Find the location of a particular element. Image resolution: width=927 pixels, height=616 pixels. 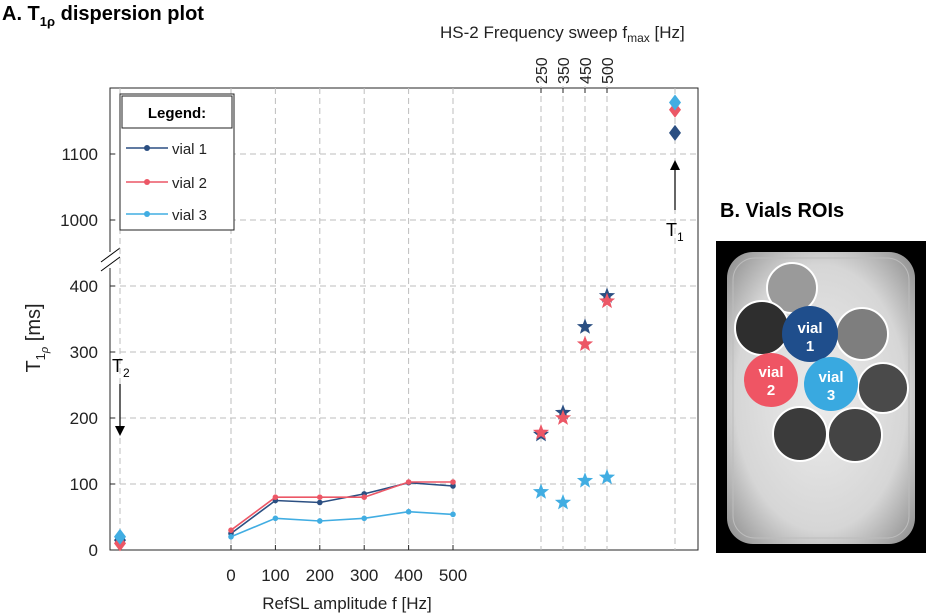

y-tick-label: 300 is located at coordinates (84, 352).